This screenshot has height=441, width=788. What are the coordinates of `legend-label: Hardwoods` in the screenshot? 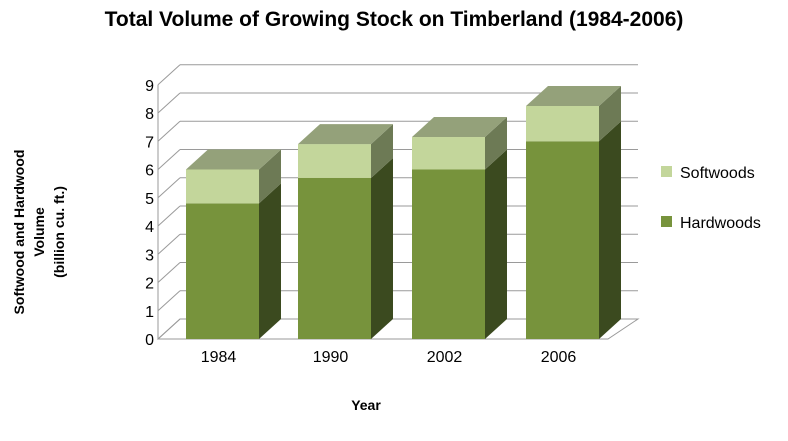 It's located at (720, 223).